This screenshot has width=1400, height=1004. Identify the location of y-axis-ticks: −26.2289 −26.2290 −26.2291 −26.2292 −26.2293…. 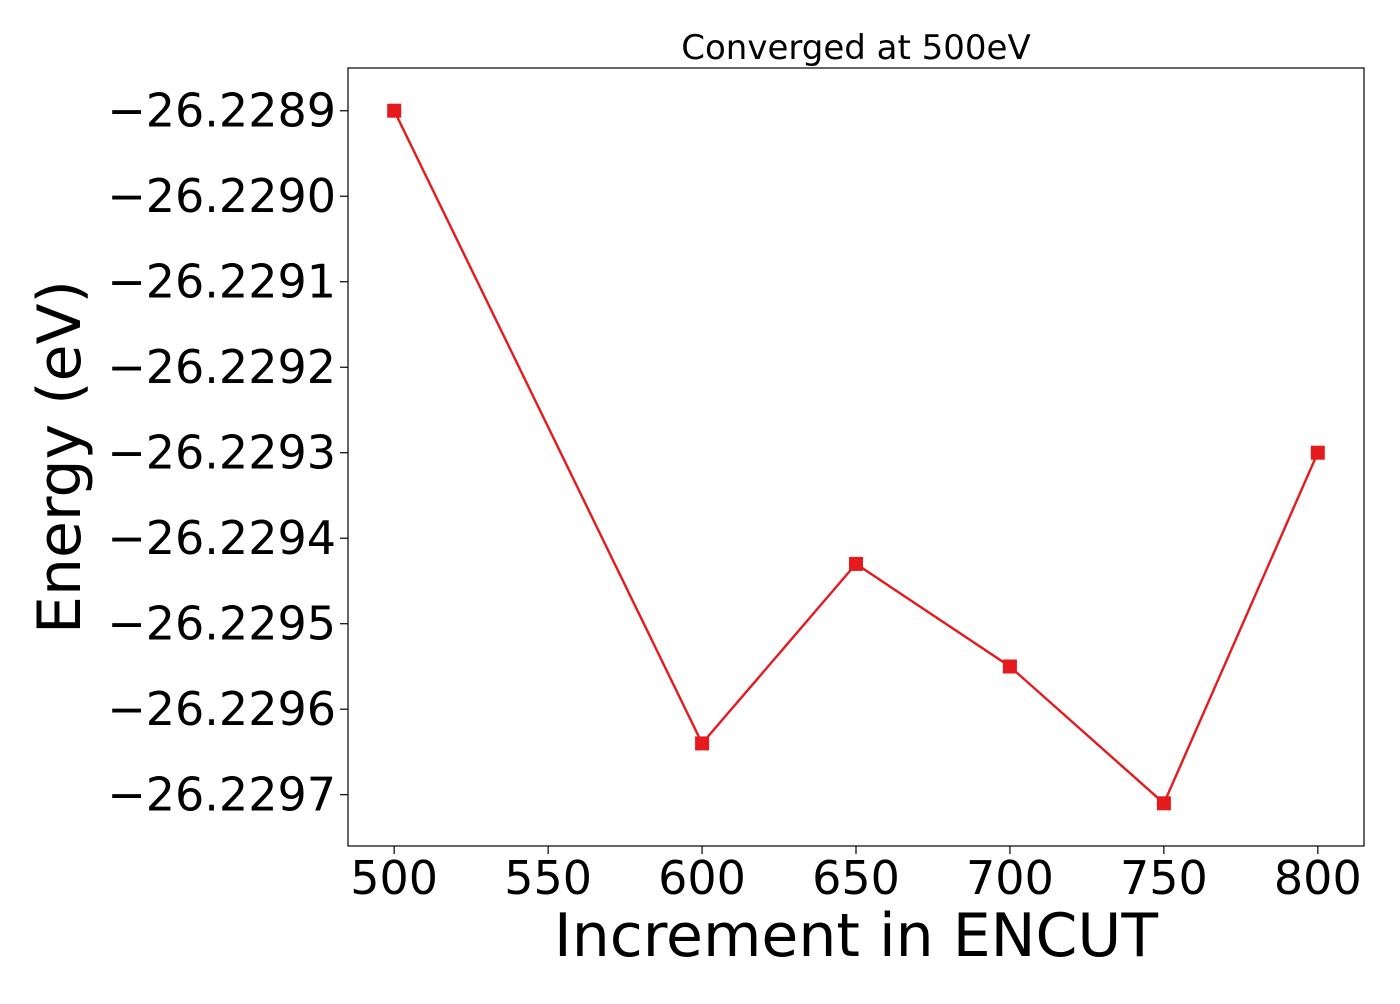
(227, 453).